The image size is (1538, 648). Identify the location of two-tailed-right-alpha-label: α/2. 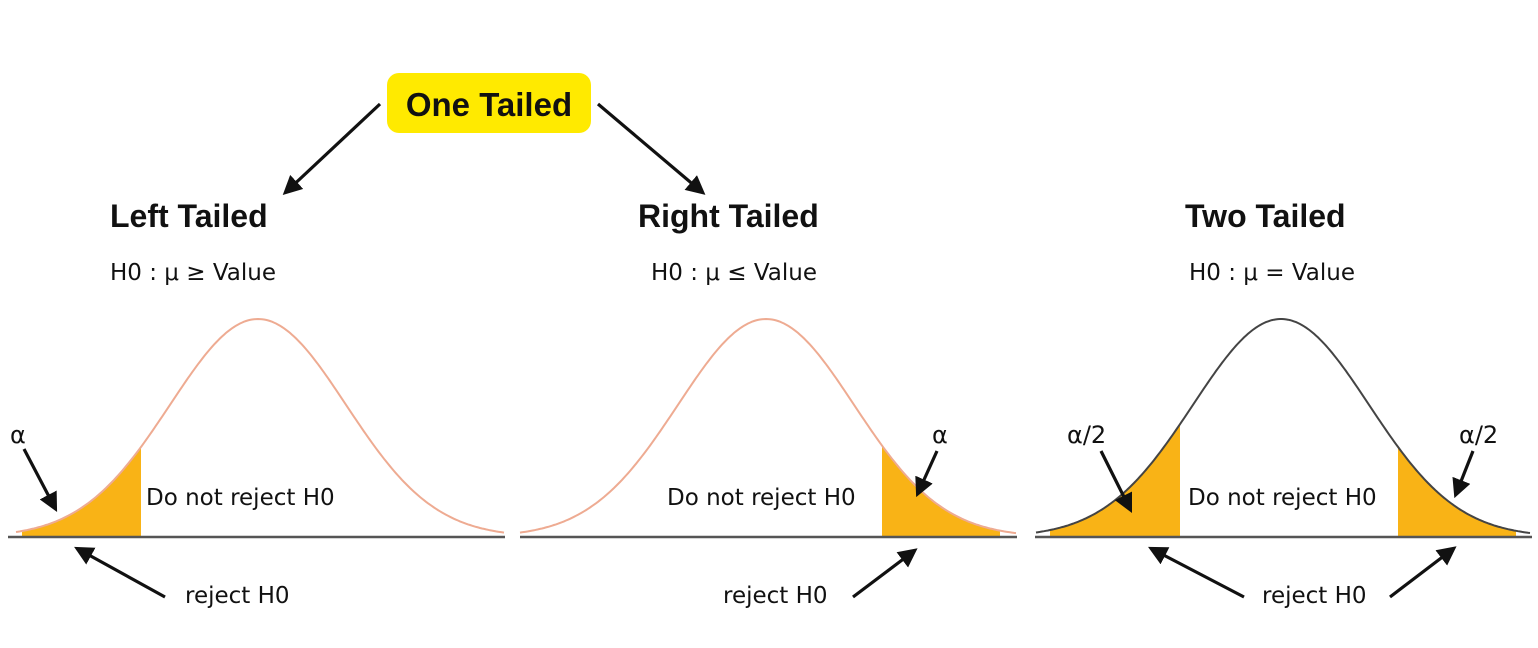
(1478, 435).